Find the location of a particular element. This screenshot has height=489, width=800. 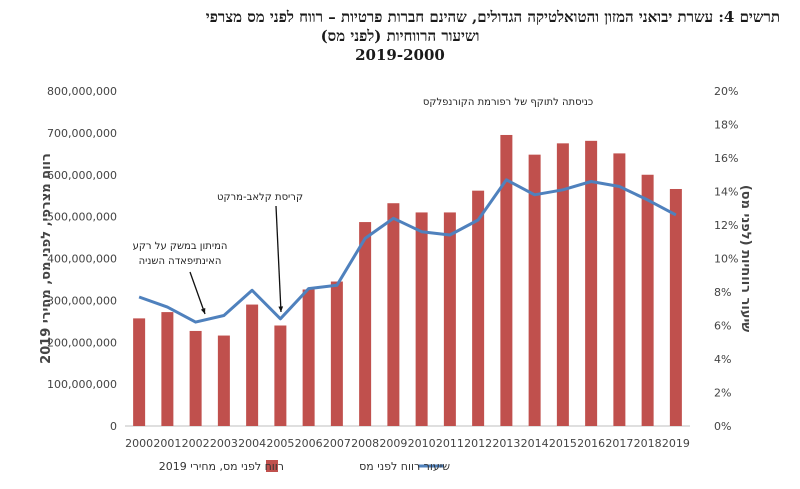

y-right-tick-label: 8% is located at coordinates (722, 292).